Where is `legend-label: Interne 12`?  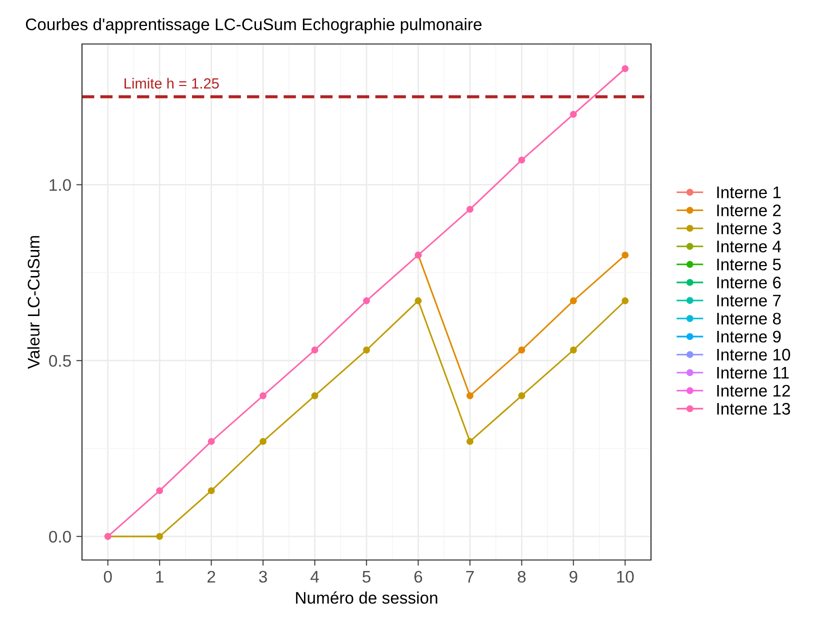
legend-label: Interne 12 is located at coordinates (753, 390).